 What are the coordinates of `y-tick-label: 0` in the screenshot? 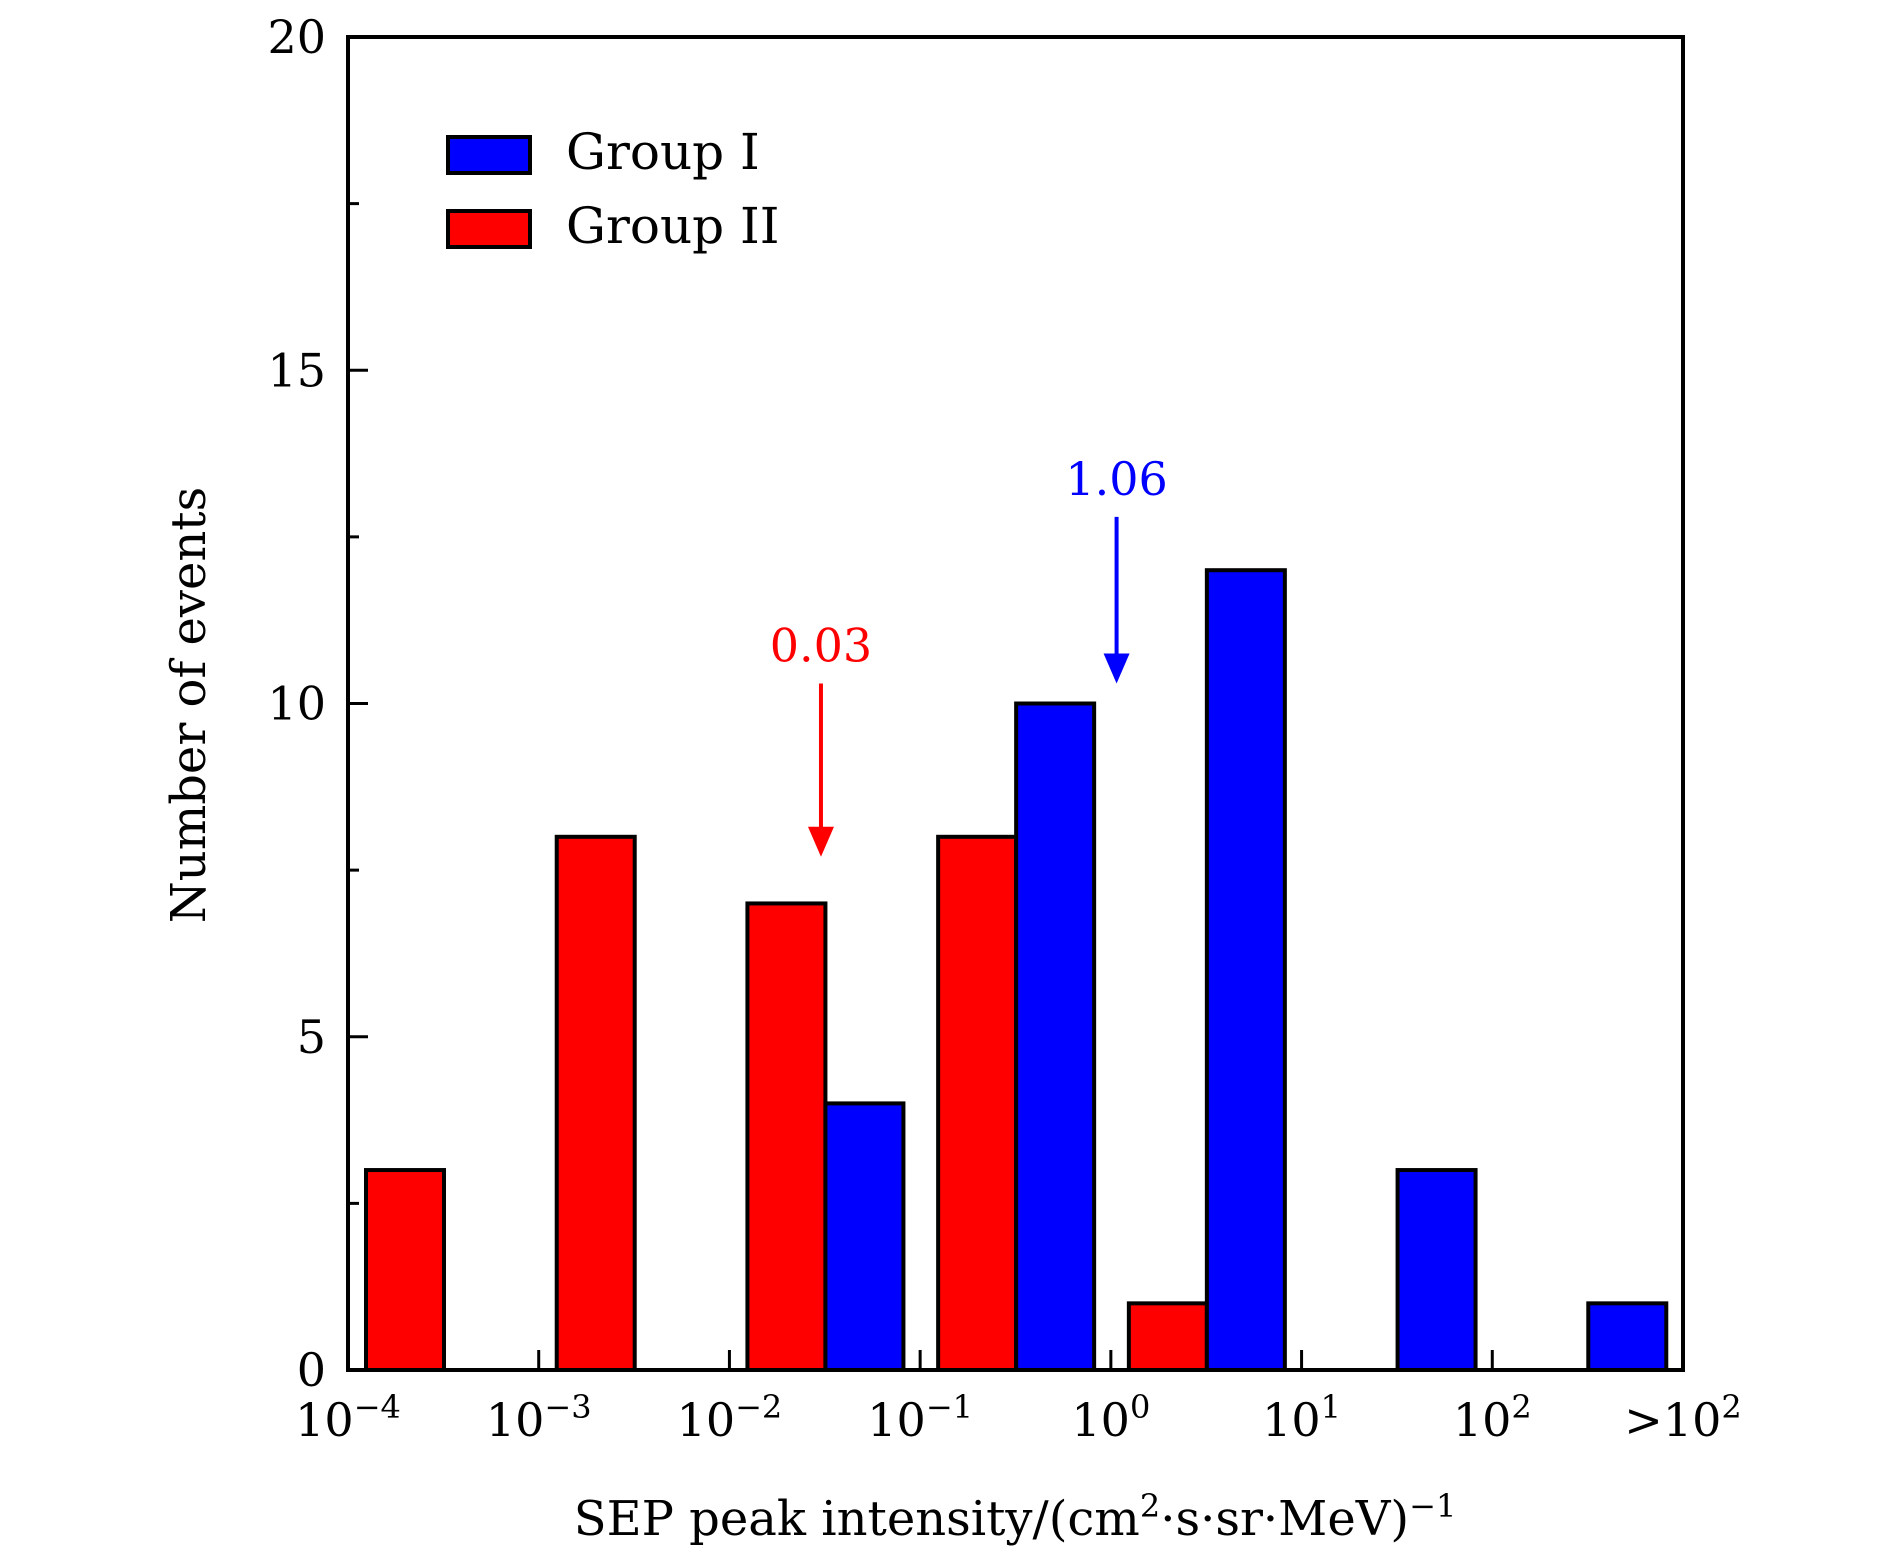 It's located at (311, 1370).